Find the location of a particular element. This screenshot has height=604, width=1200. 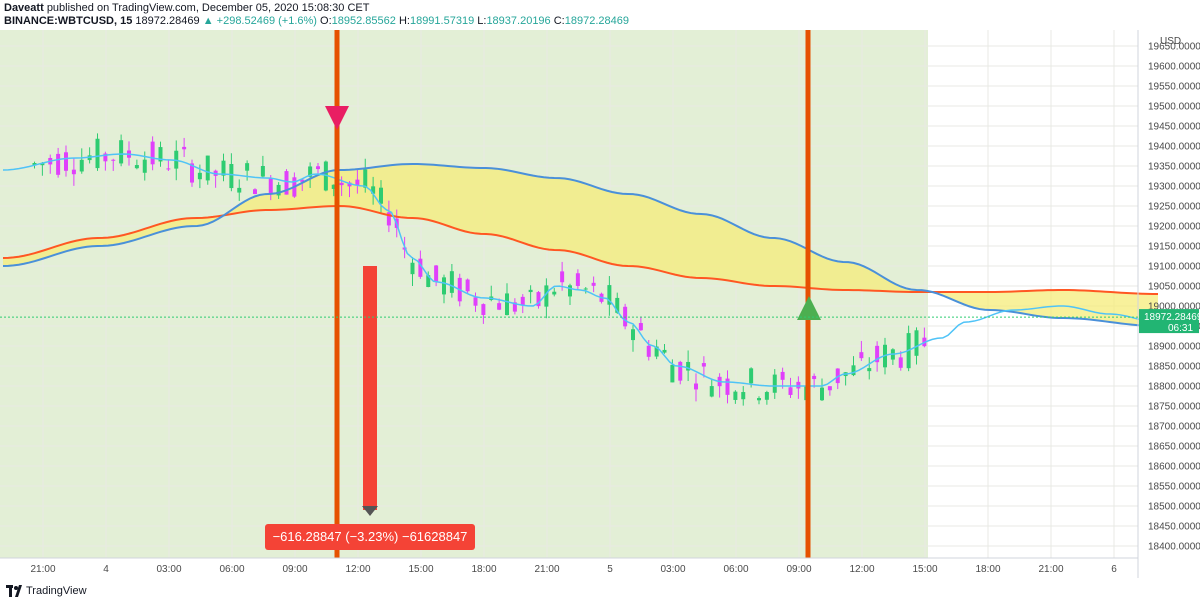

brand-name: TradingView is located at coordinates (56, 591).